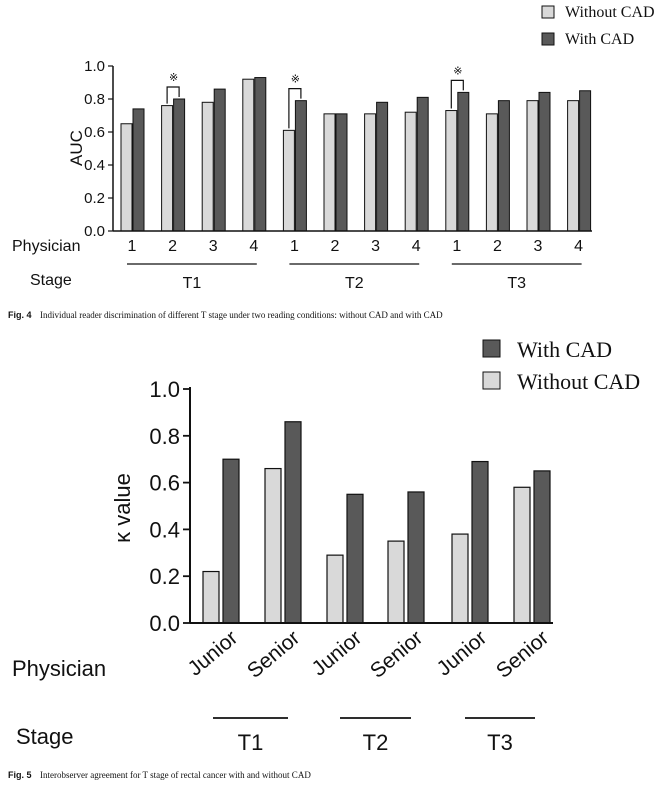 This screenshot has height=792, width=667. Describe the element at coordinates (610, 12) in the screenshot. I see `fig4-legend-label-without: Without CAD` at that location.